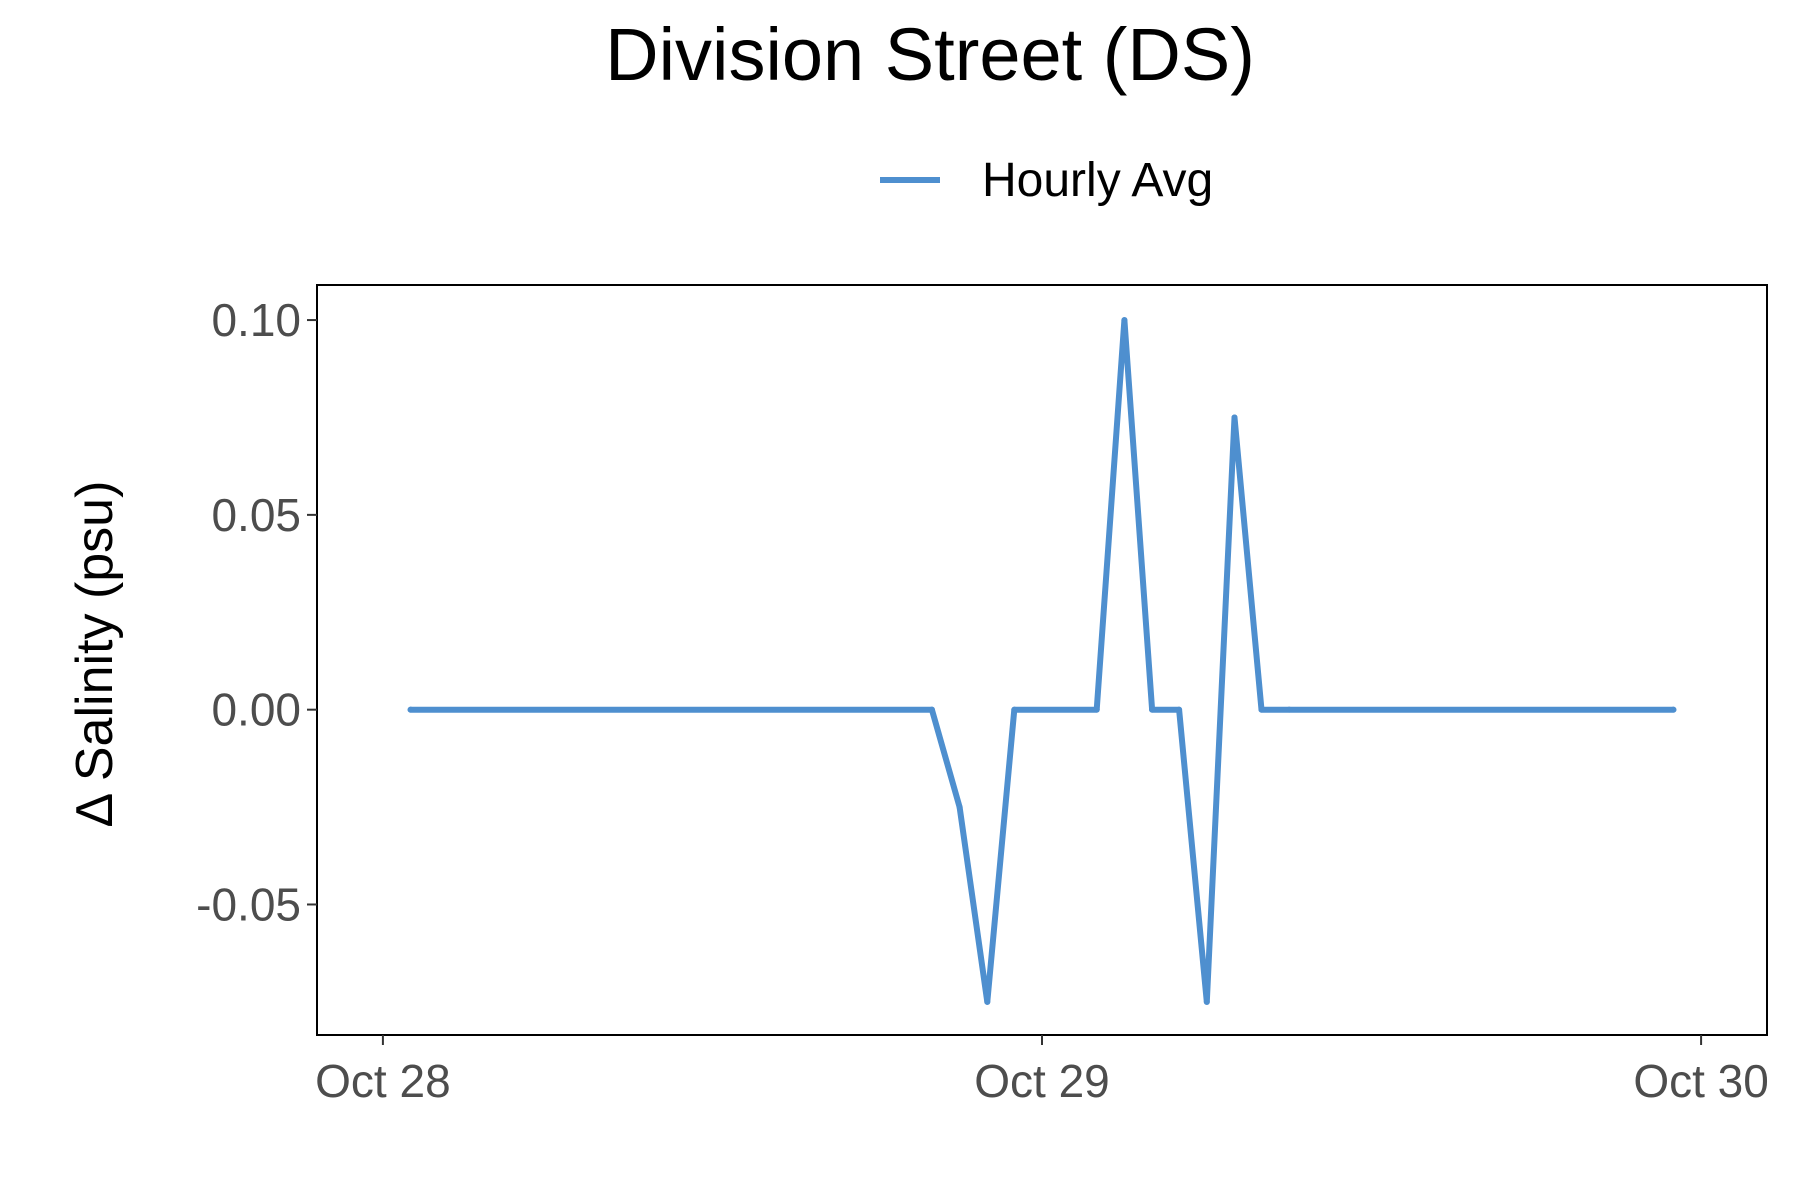 Image resolution: width=1800 pixels, height=1200 pixels. I want to click on legend: Hourly Avg, so click(1046, 180).